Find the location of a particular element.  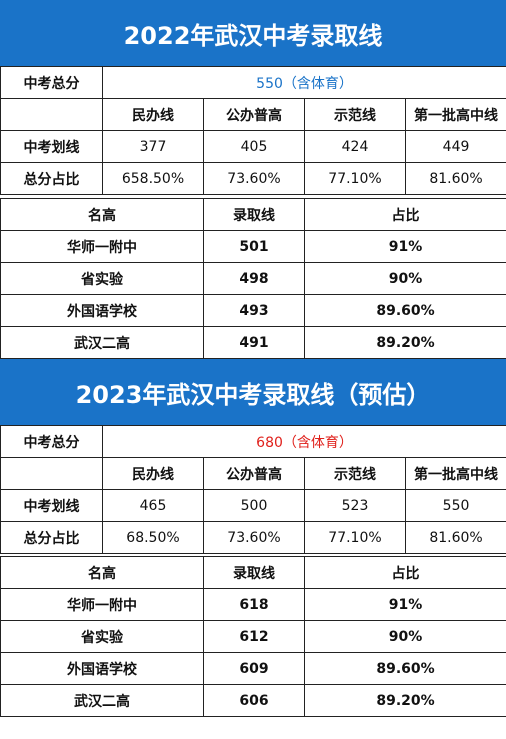

cell: 424 is located at coordinates (355, 146).